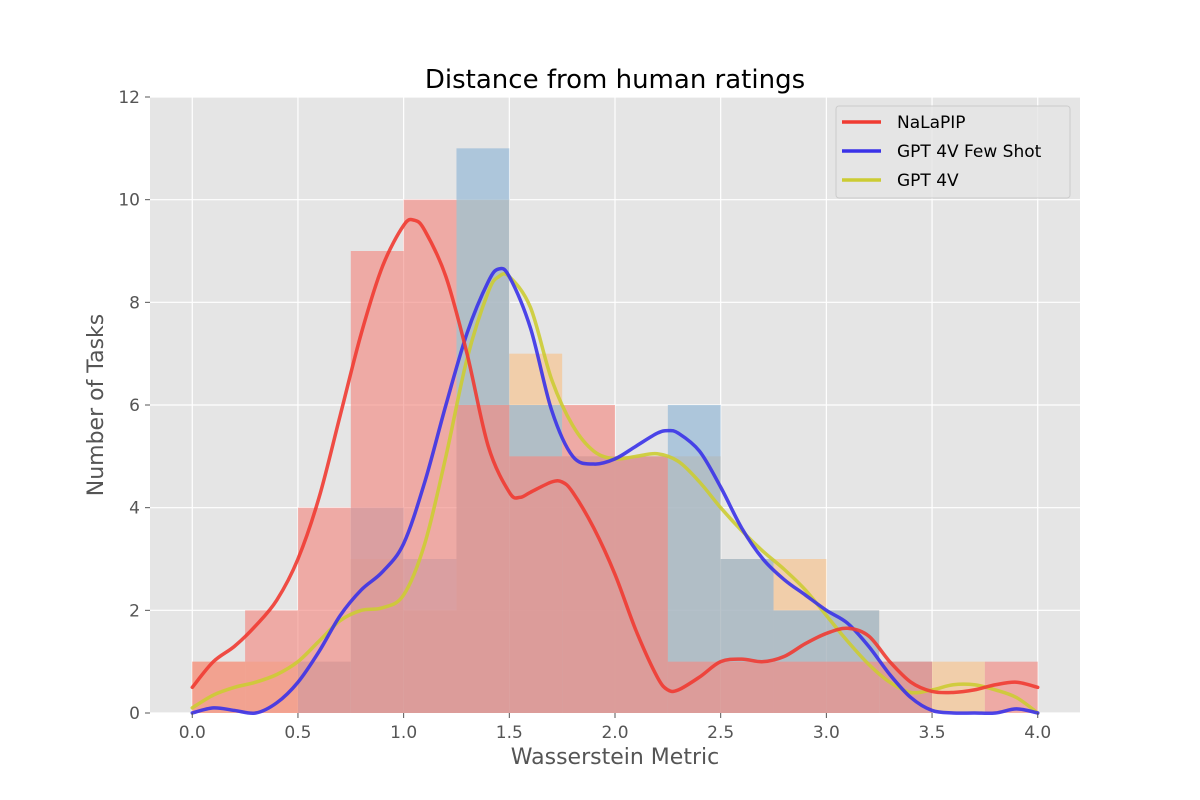 This screenshot has height=800, width=1200. I want to click on x-tick-label: 1.0, so click(403, 733).